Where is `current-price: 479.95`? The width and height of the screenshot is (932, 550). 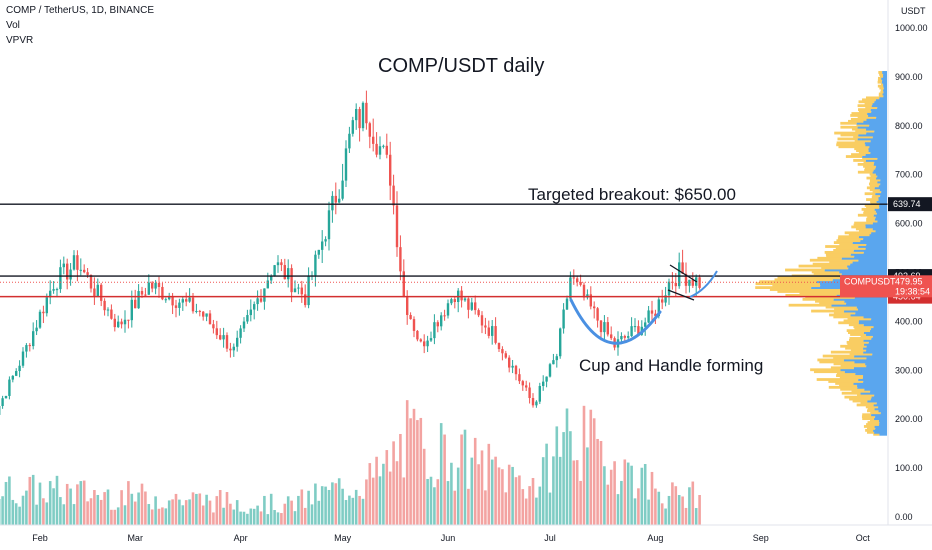
current-price: 479.95 is located at coordinates (909, 281).